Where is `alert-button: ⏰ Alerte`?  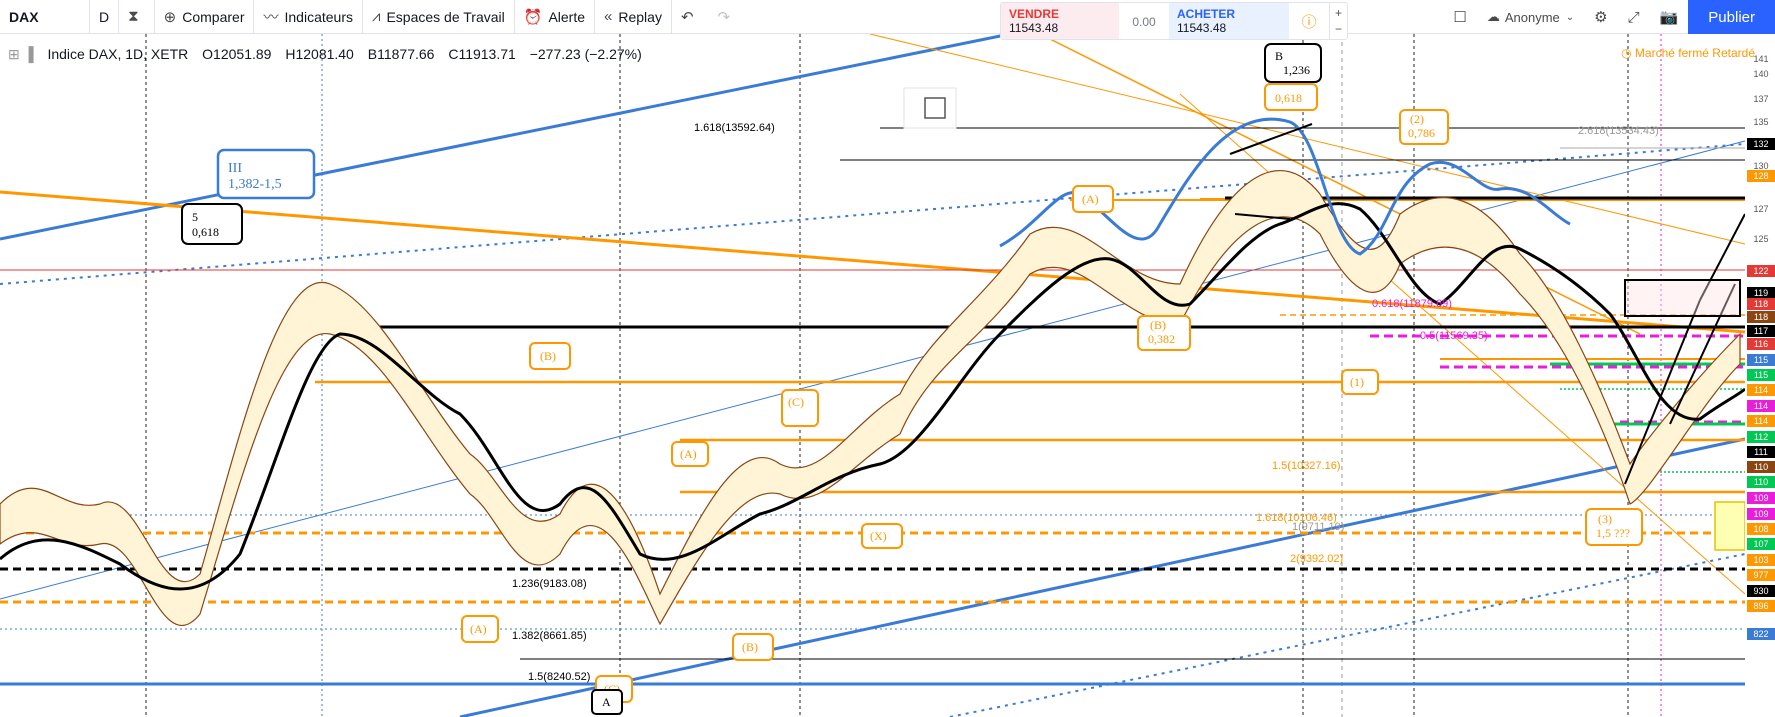
alert-button: ⏰ Alerte is located at coordinates (555, 17).